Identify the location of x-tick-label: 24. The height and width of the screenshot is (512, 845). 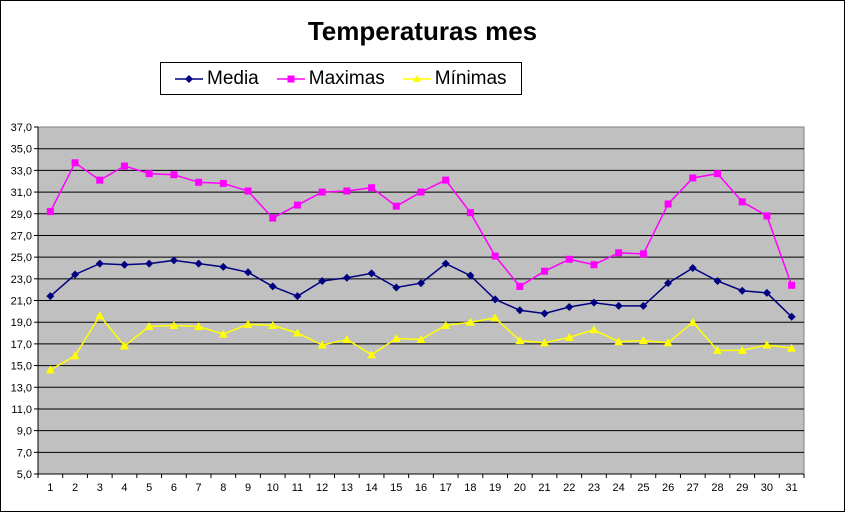
(619, 488).